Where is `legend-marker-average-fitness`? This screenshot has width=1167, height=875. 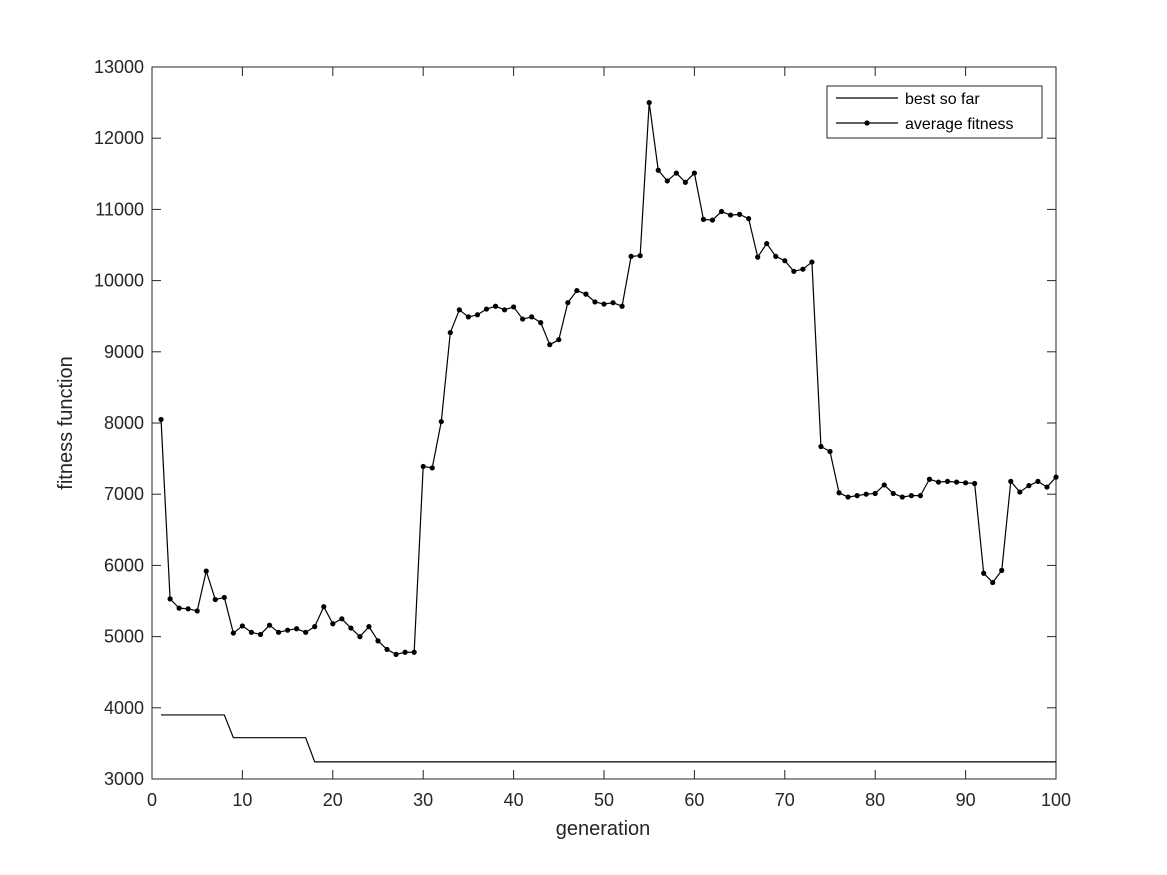 legend-marker-average-fitness is located at coordinates (867, 123).